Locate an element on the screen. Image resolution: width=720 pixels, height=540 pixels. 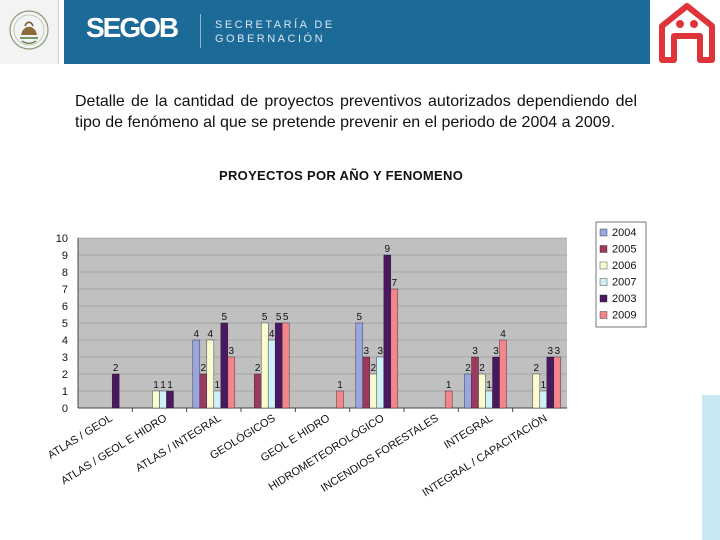
legend-label: 2004 is located at coordinates (624, 233).